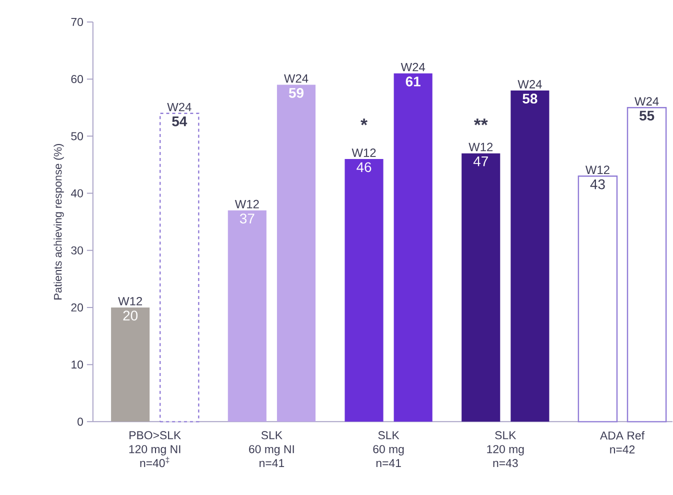 This screenshot has width=673, height=495. Describe the element at coordinates (59, 222) in the screenshot. I see `y-axis-title: Patients achieving response (%)` at that location.